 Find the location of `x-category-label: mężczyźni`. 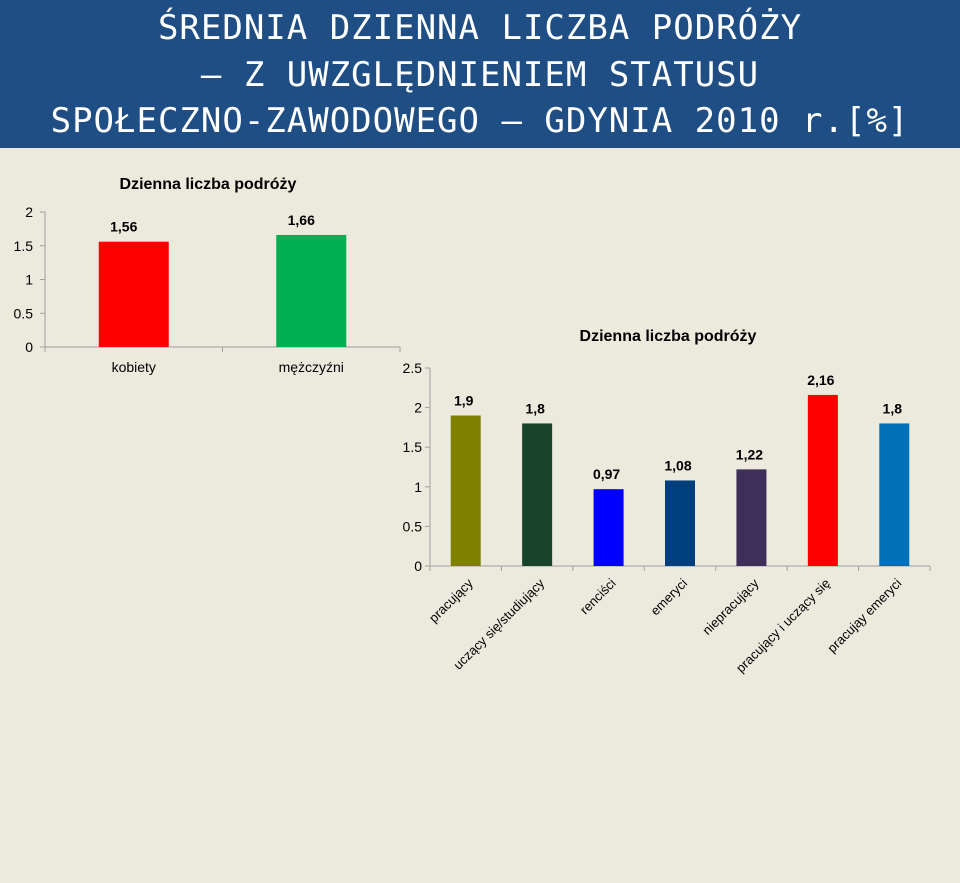

x-category-label: mężczyźni is located at coordinates (311, 367).